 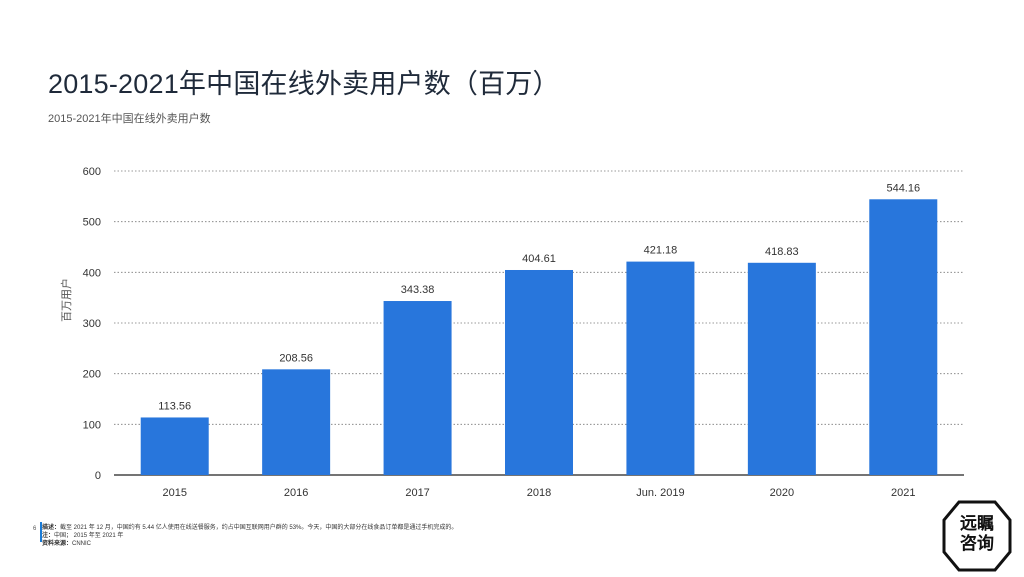 What do you see at coordinates (174, 406) in the screenshot?
I see `bar-value-label: 113.56` at bounding box center [174, 406].